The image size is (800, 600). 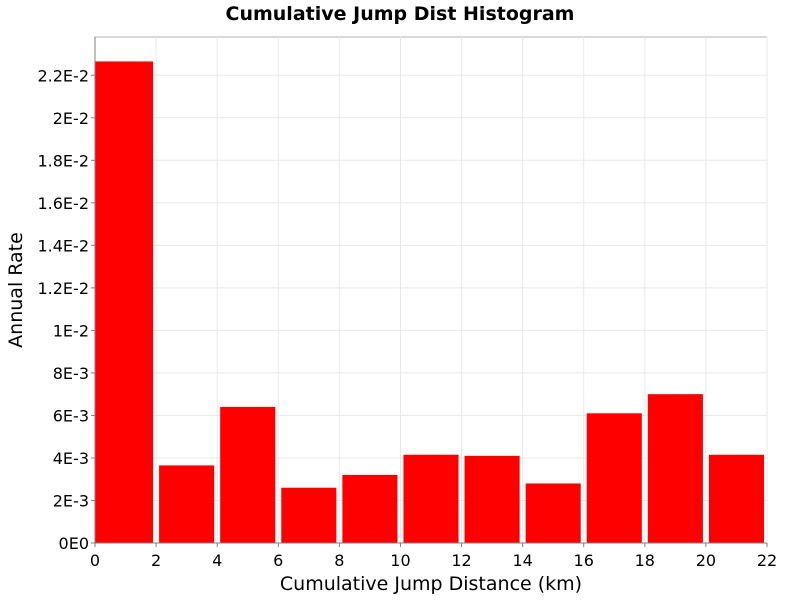 What do you see at coordinates (71, 330) in the screenshot?
I see `y-tick-label: 1E-2` at bounding box center [71, 330].